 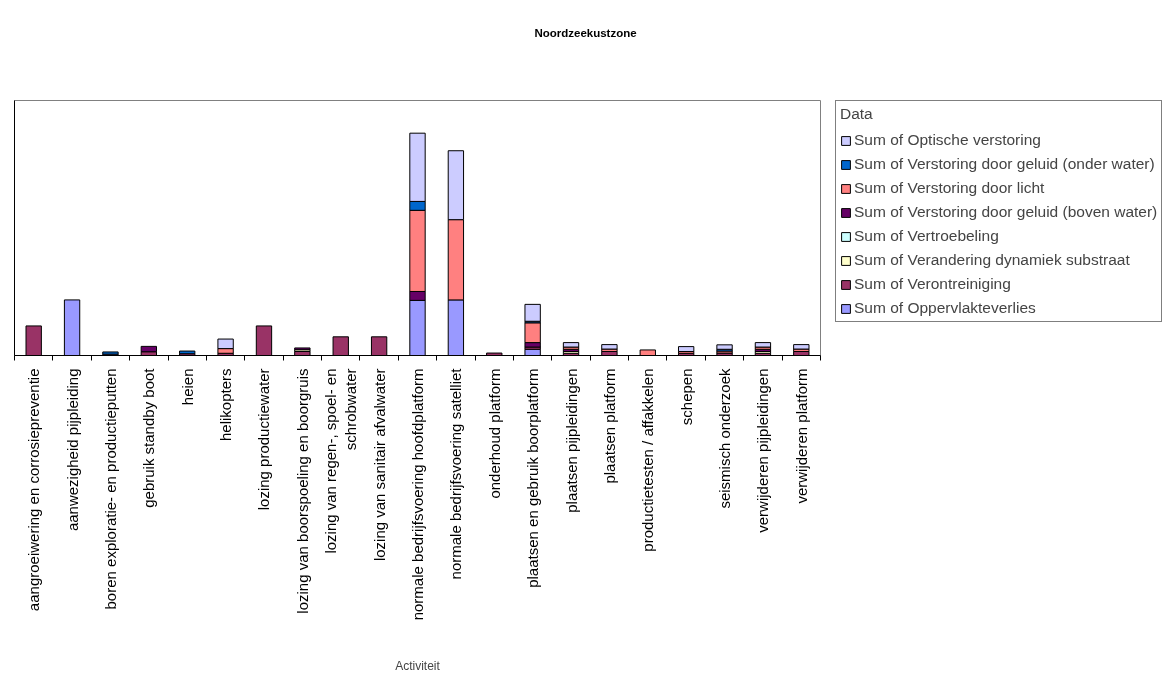 I want to click on x-tick-label: lozing van boorspoeling en boorgruis, so click(x=302, y=491).